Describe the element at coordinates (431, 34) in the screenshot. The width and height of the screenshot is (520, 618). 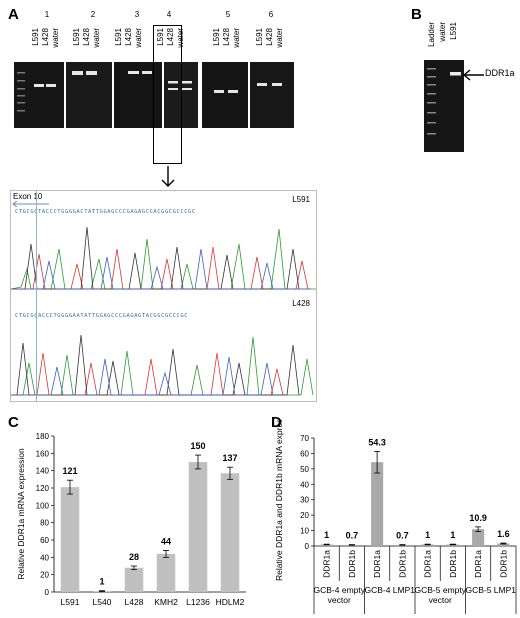
I see `lane-label: Ladder` at that location.